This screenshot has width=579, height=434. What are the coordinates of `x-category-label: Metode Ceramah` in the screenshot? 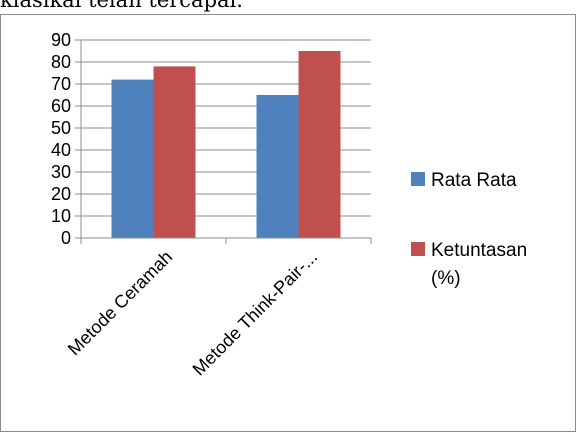 It's located at (120, 303).